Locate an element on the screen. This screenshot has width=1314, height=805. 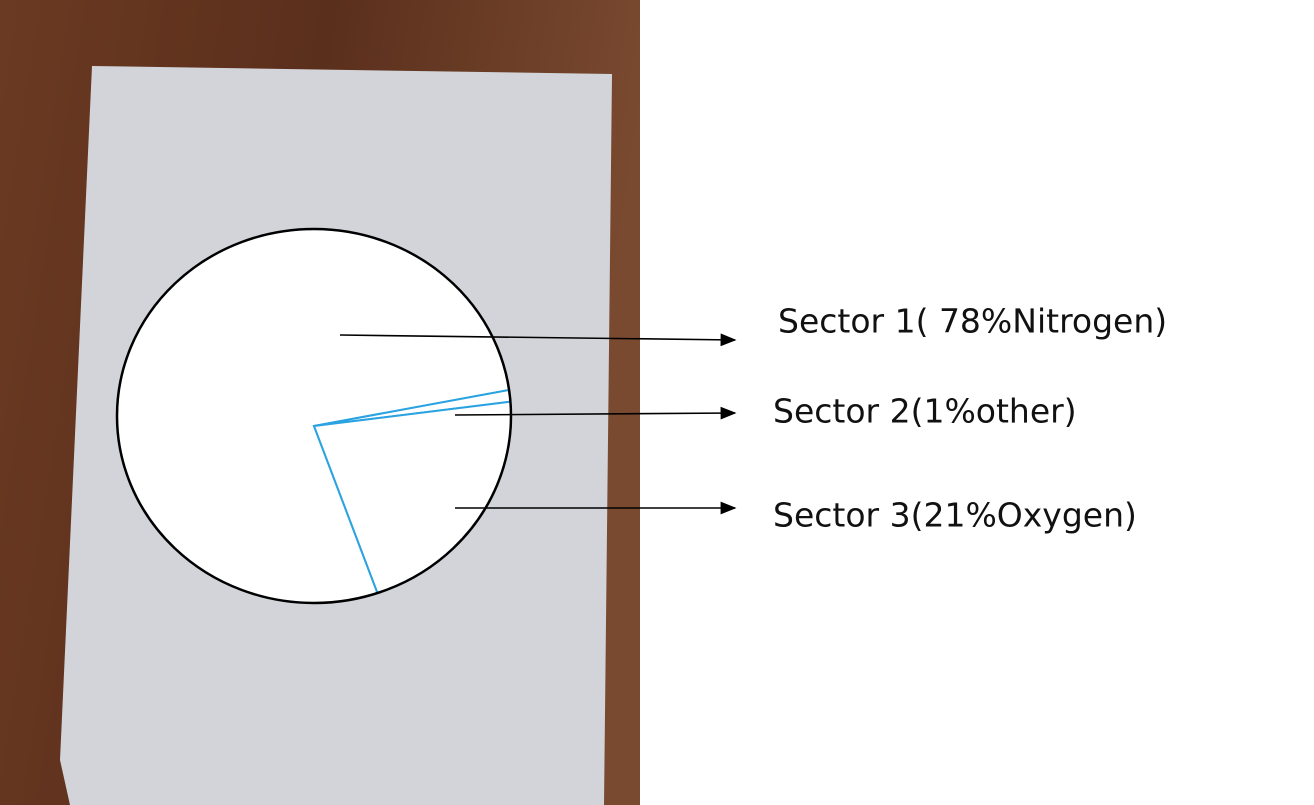
slice-label: Sector 1( 78%Nitrogen) is located at coordinates (972, 321).